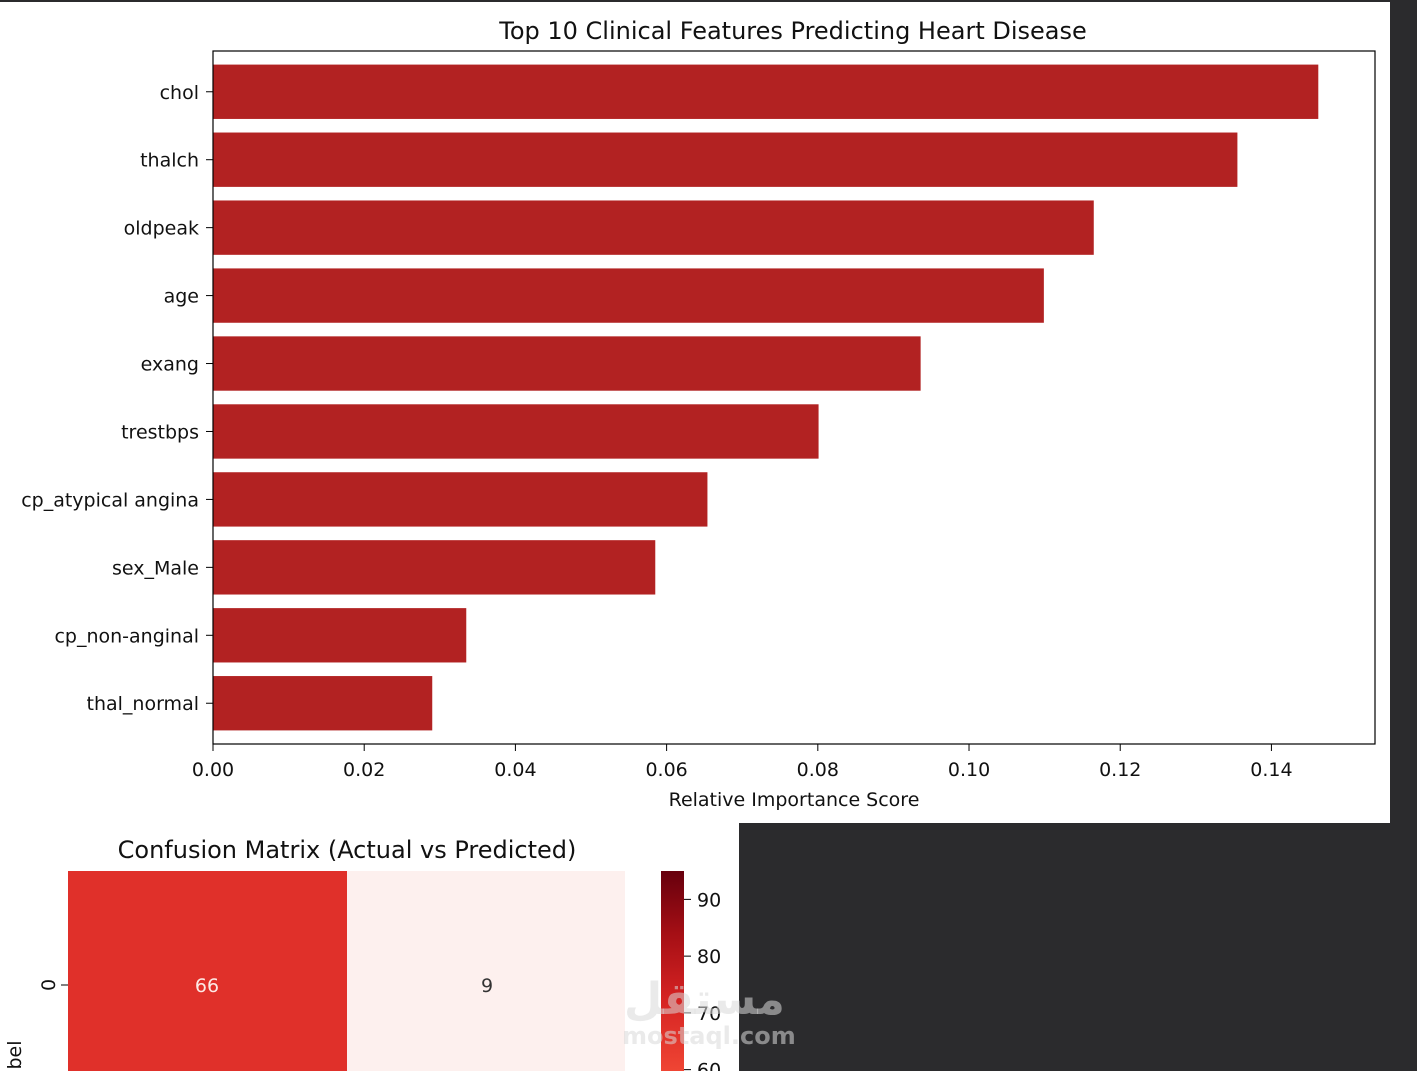 The image size is (1417, 1071). What do you see at coordinates (709, 957) in the screenshot?
I see `colorbar-tick-label: 80` at bounding box center [709, 957].